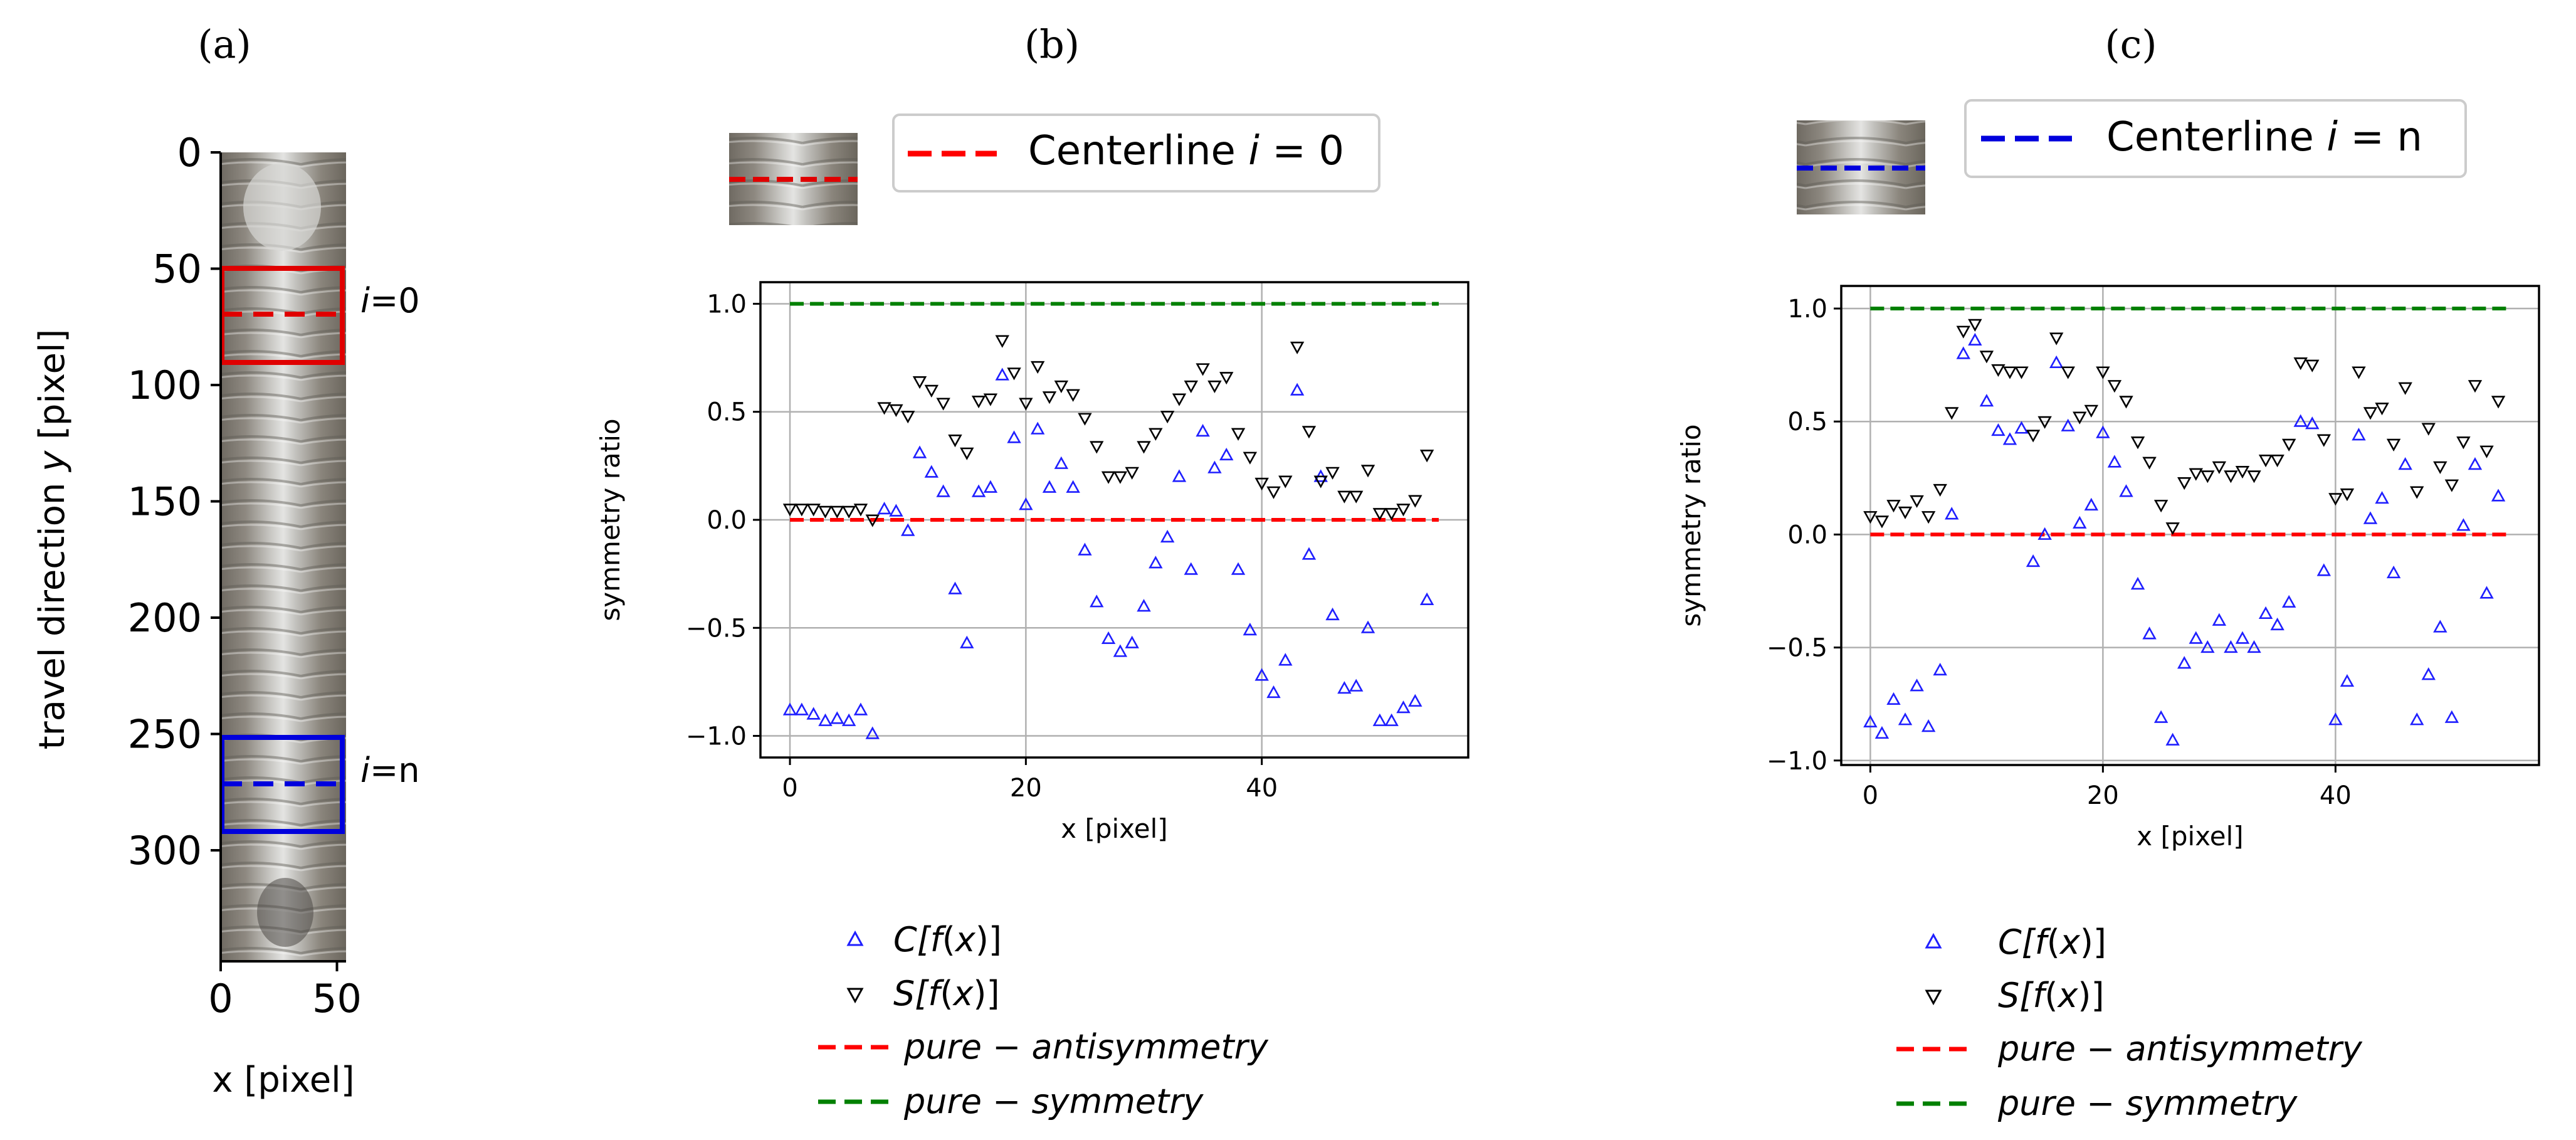 This screenshot has width=2576, height=1140. Describe the element at coordinates (390, 300) in the screenshot. I see `label-i0: i=0` at that location.